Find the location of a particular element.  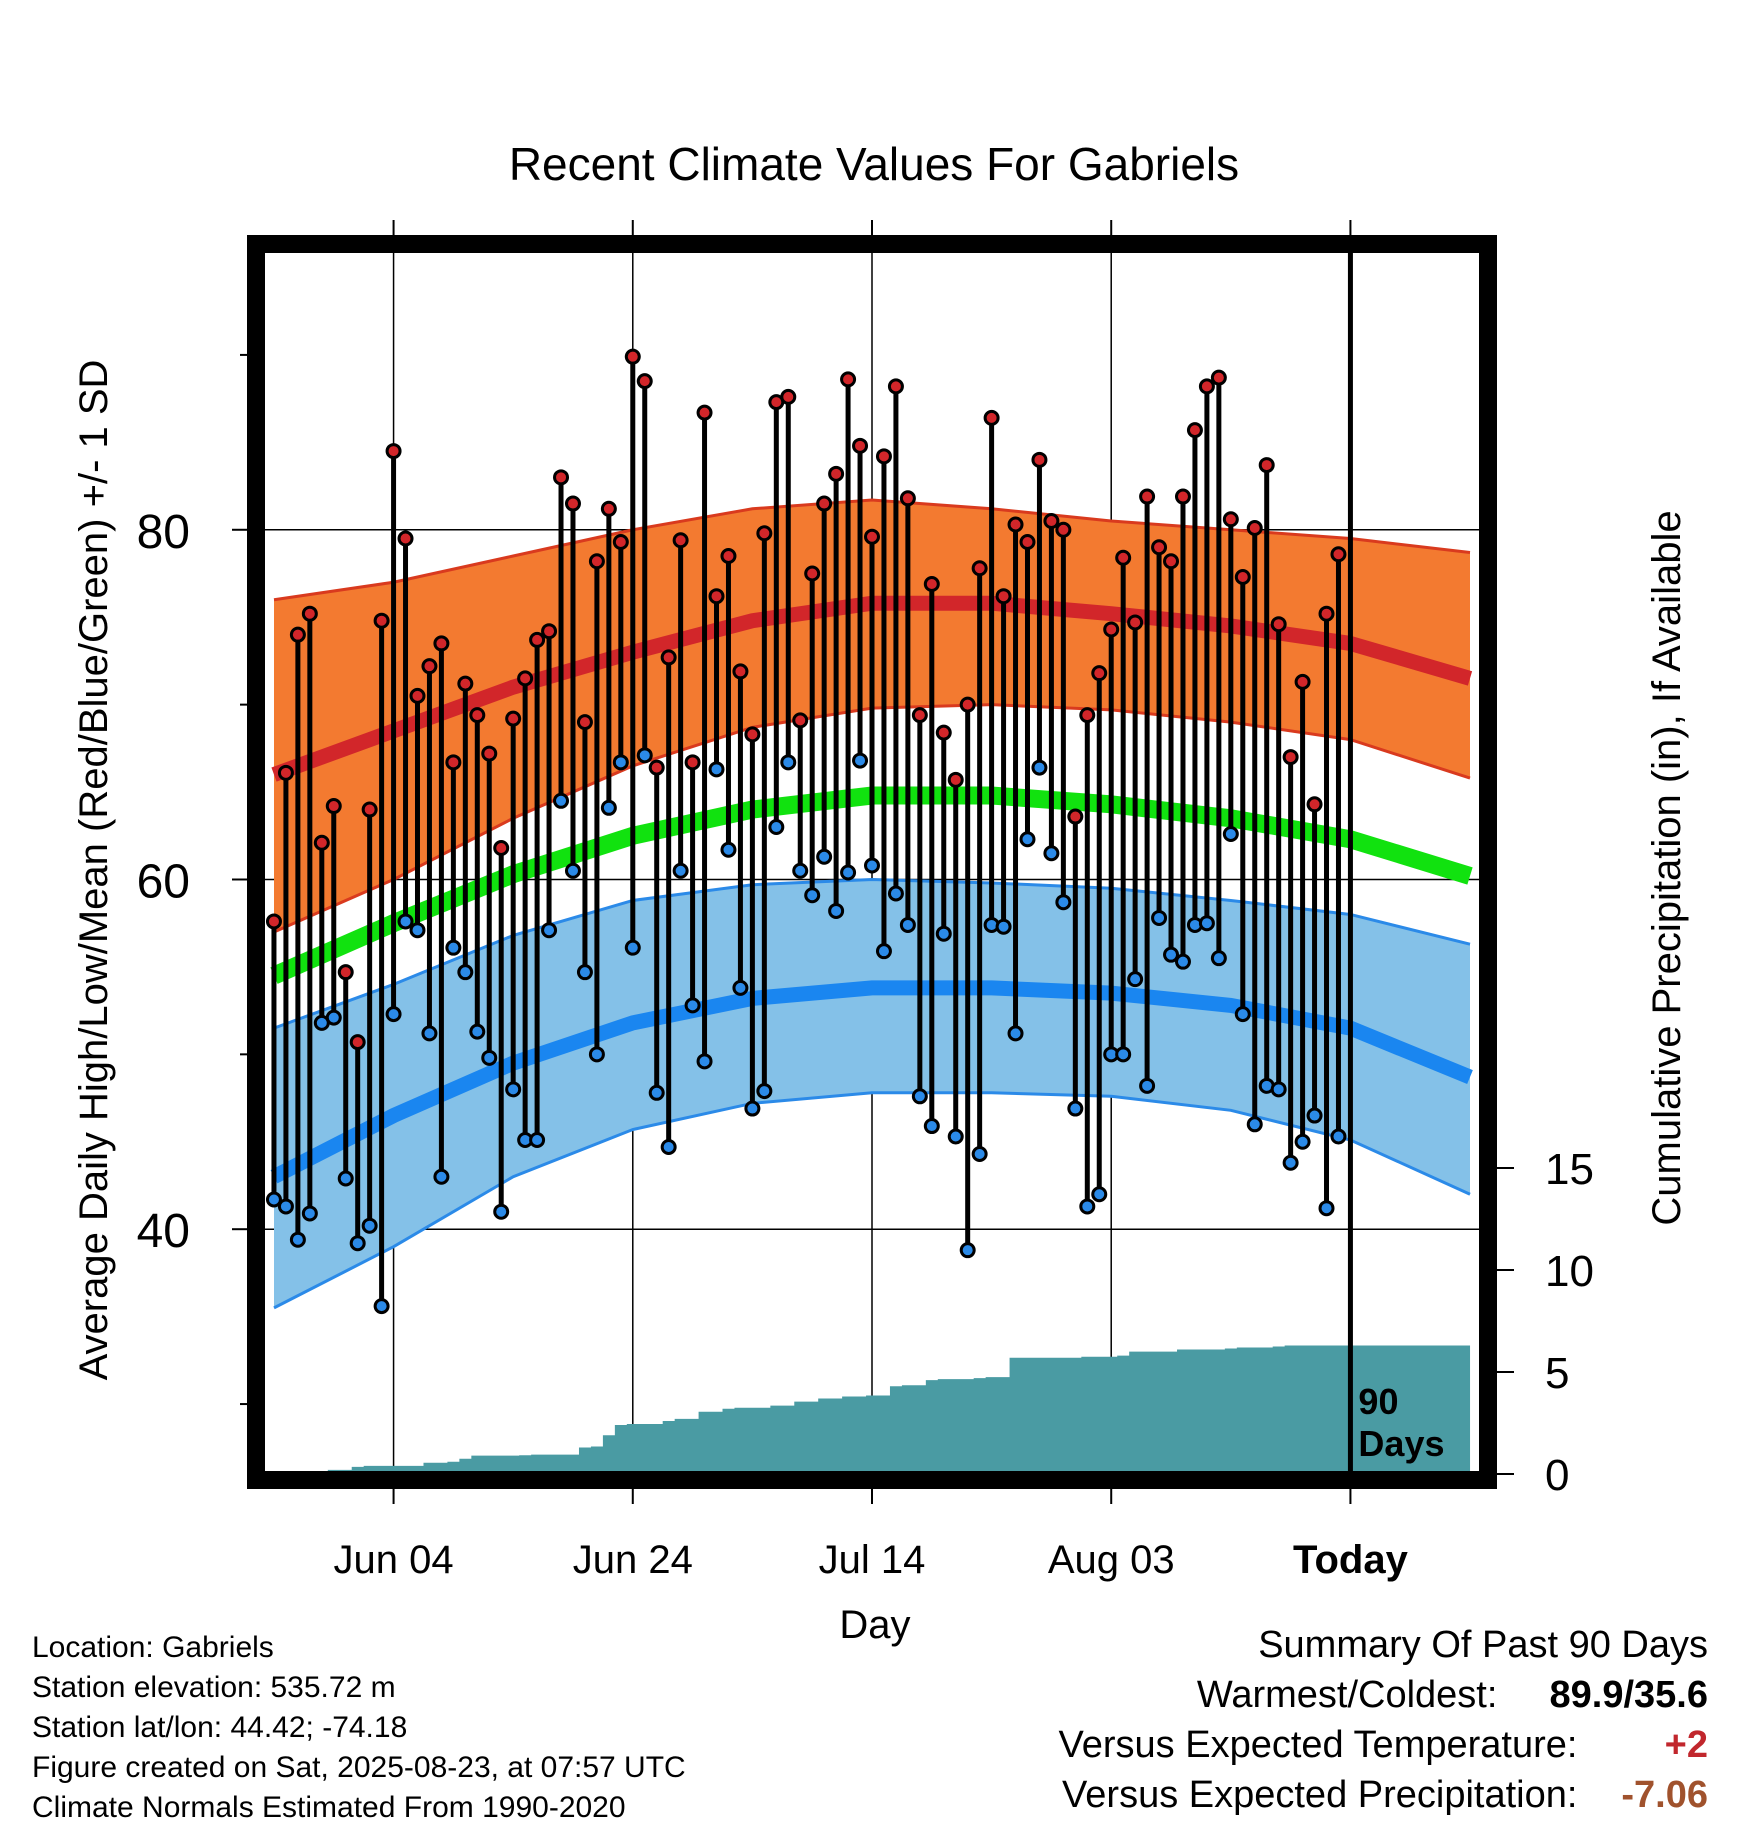

station-latlon: Station lat/lon: 44.42; -74.18 is located at coordinates (220, 1727).